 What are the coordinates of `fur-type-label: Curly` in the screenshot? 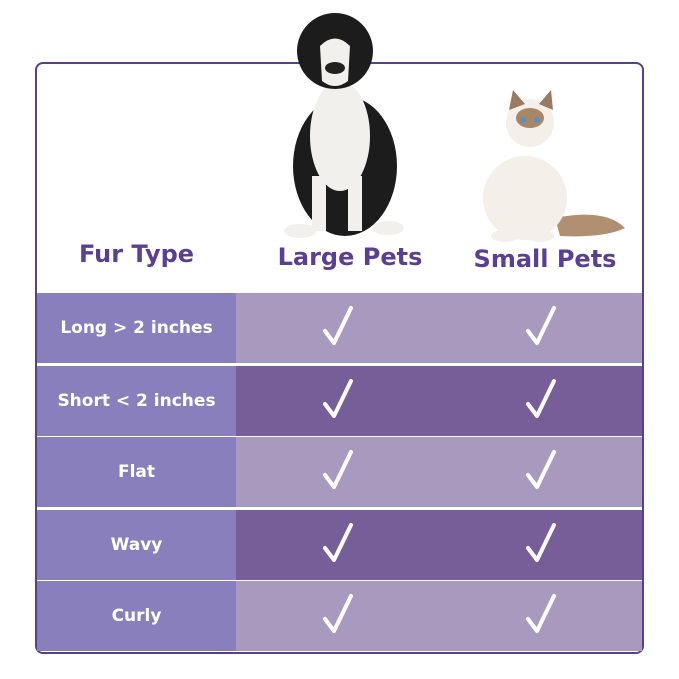 It's located at (136, 616).